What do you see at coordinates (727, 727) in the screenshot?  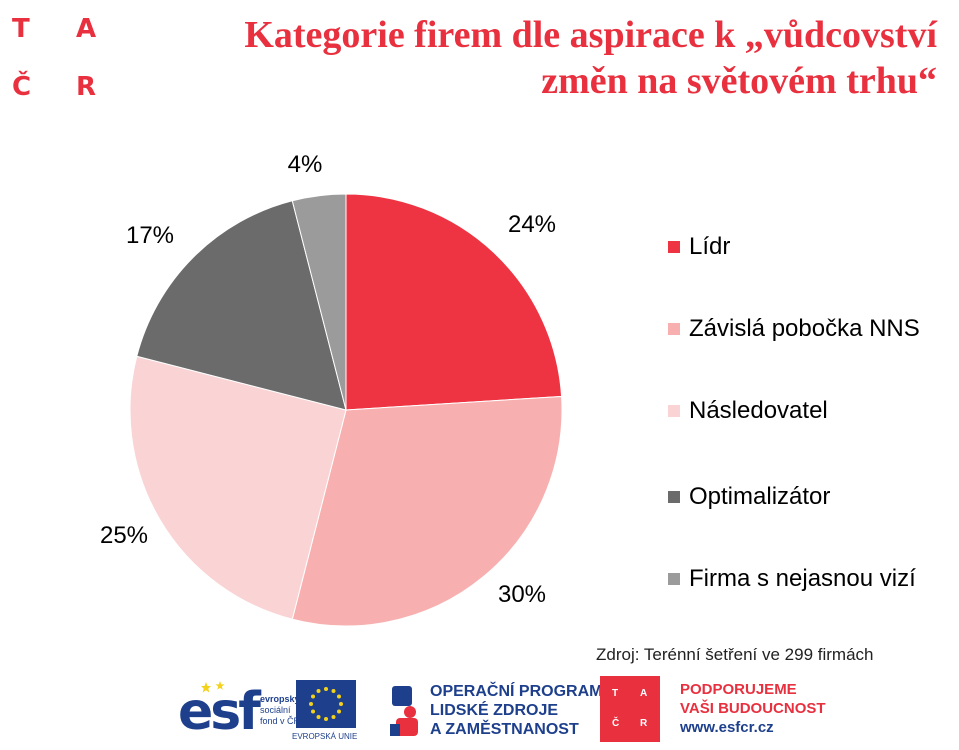 I see `support-url: www.esfcr.cz` at bounding box center [727, 727].